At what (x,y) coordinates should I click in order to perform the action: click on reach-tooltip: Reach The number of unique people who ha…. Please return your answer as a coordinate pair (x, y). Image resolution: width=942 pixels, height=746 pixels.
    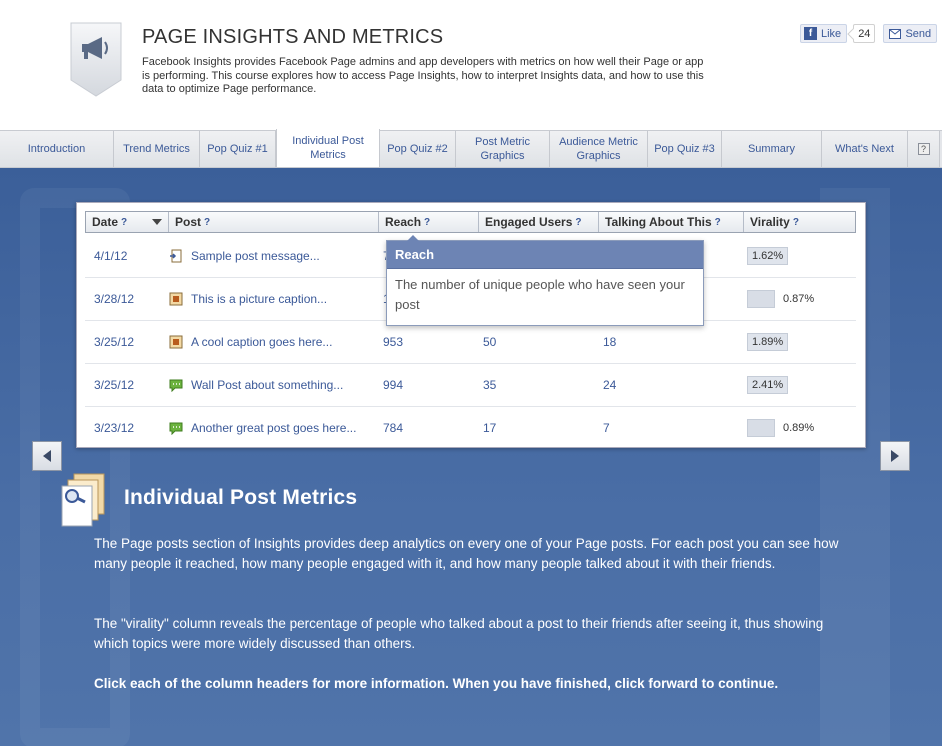
    Looking at the image, I should click on (545, 280).